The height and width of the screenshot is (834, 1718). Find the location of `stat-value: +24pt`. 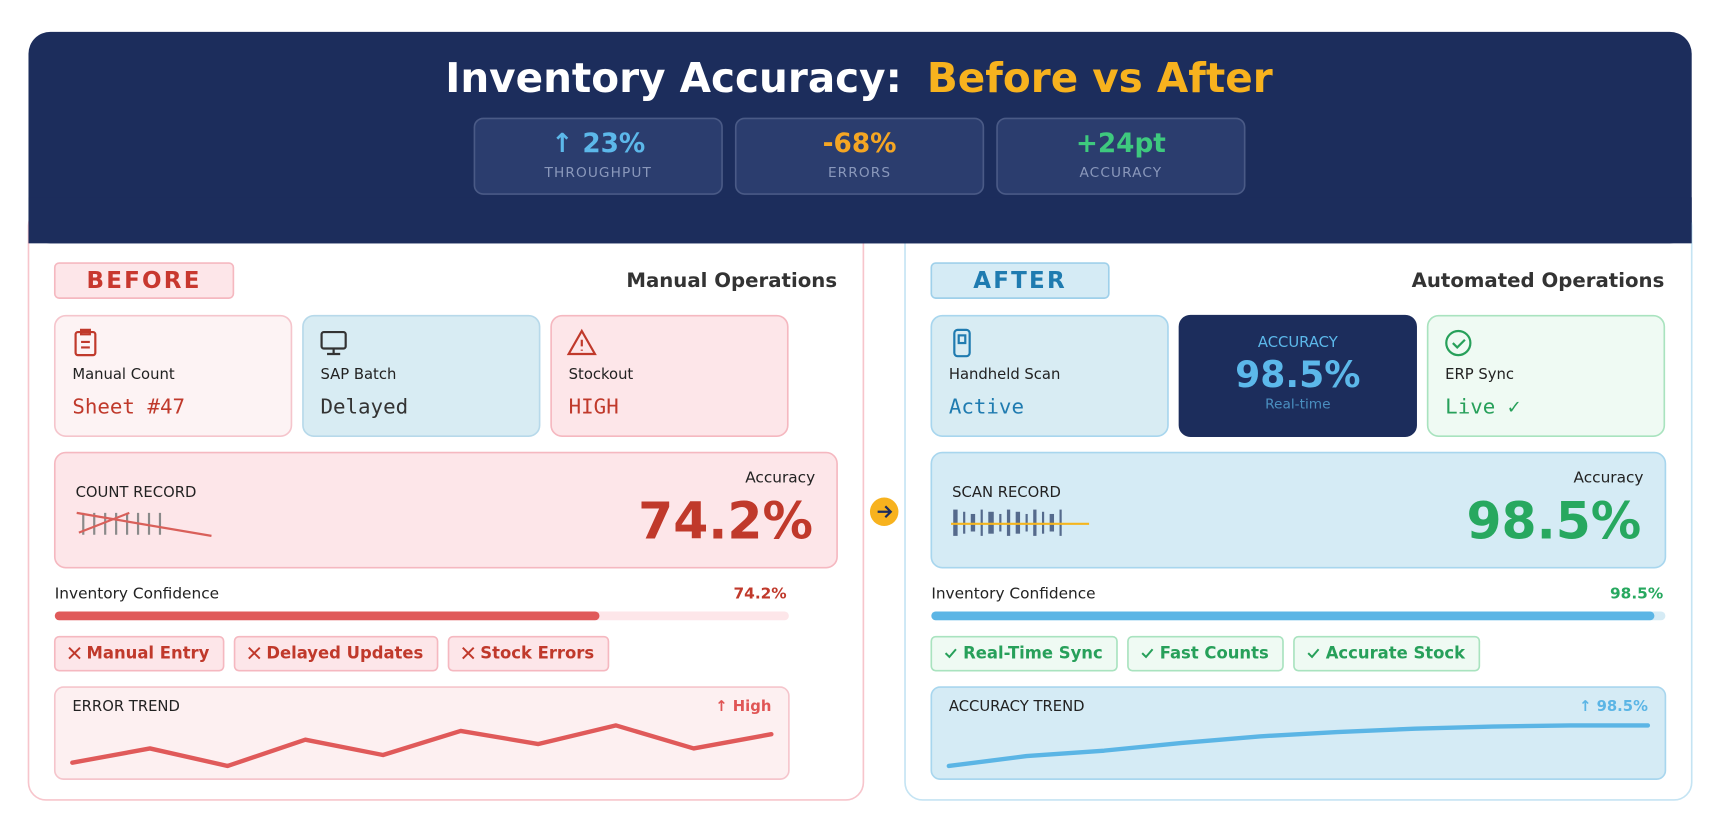

stat-value: +24pt is located at coordinates (1121, 144).